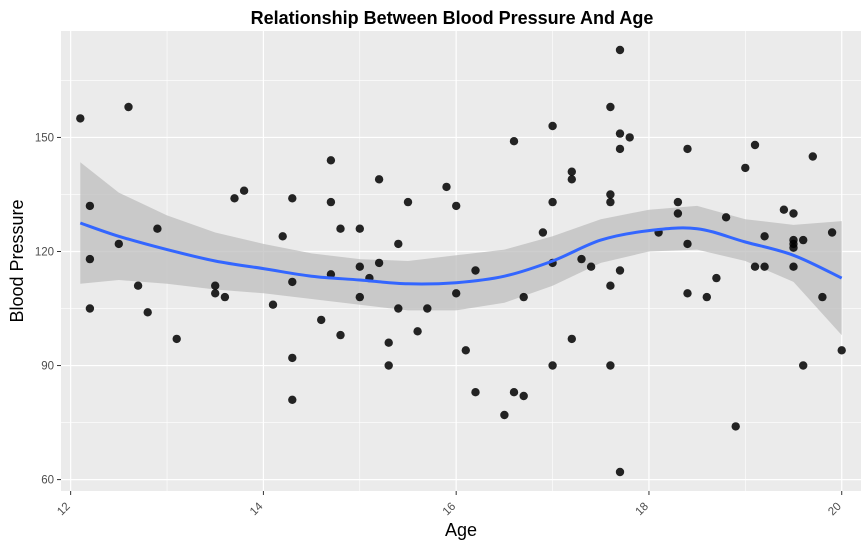  I want to click on x-tick-label: 12, so click(64, 510).